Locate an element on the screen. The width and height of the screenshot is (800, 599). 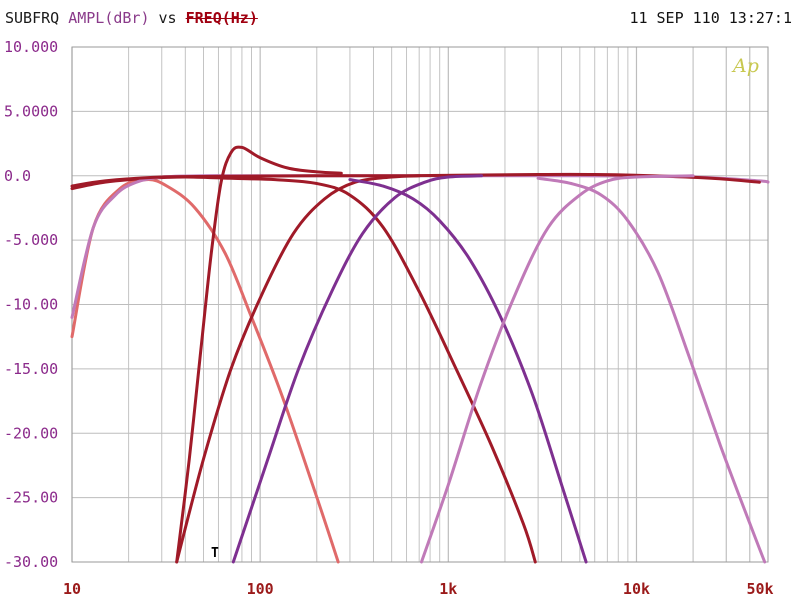
y-tick-label-7: -25.00 is located at coordinates (31, 498).